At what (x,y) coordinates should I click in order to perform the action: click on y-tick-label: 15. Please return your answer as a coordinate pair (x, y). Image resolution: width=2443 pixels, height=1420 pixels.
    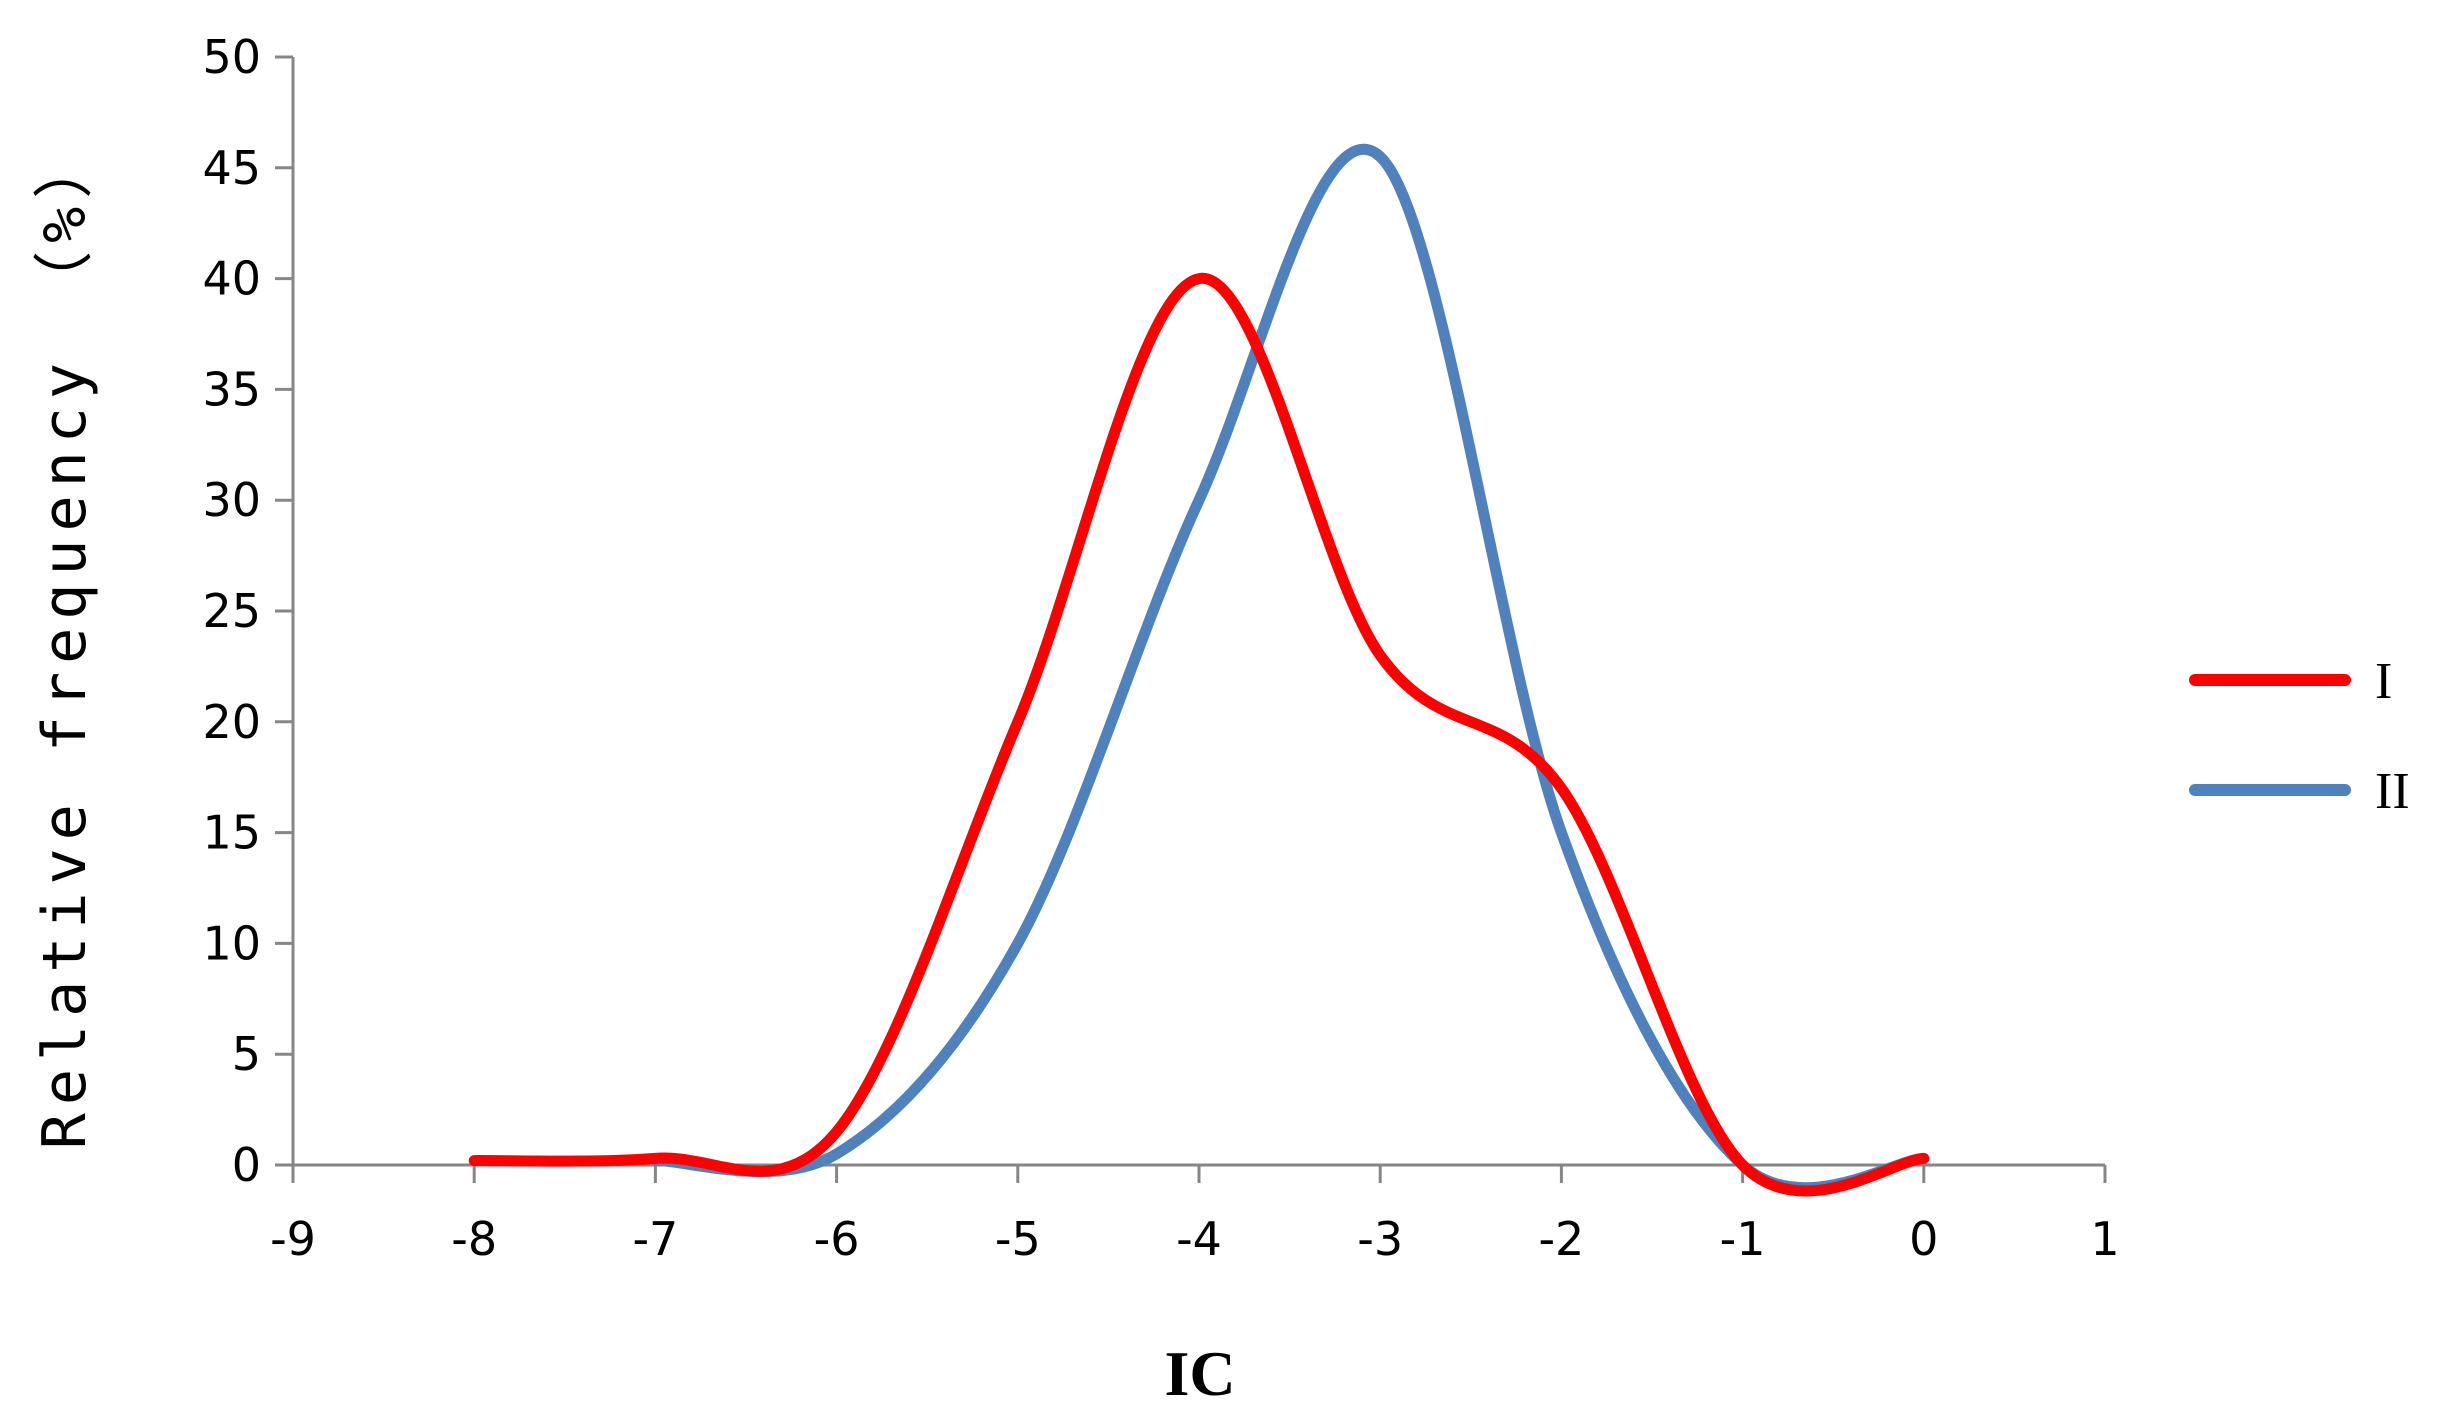
    Looking at the image, I should click on (231, 833).